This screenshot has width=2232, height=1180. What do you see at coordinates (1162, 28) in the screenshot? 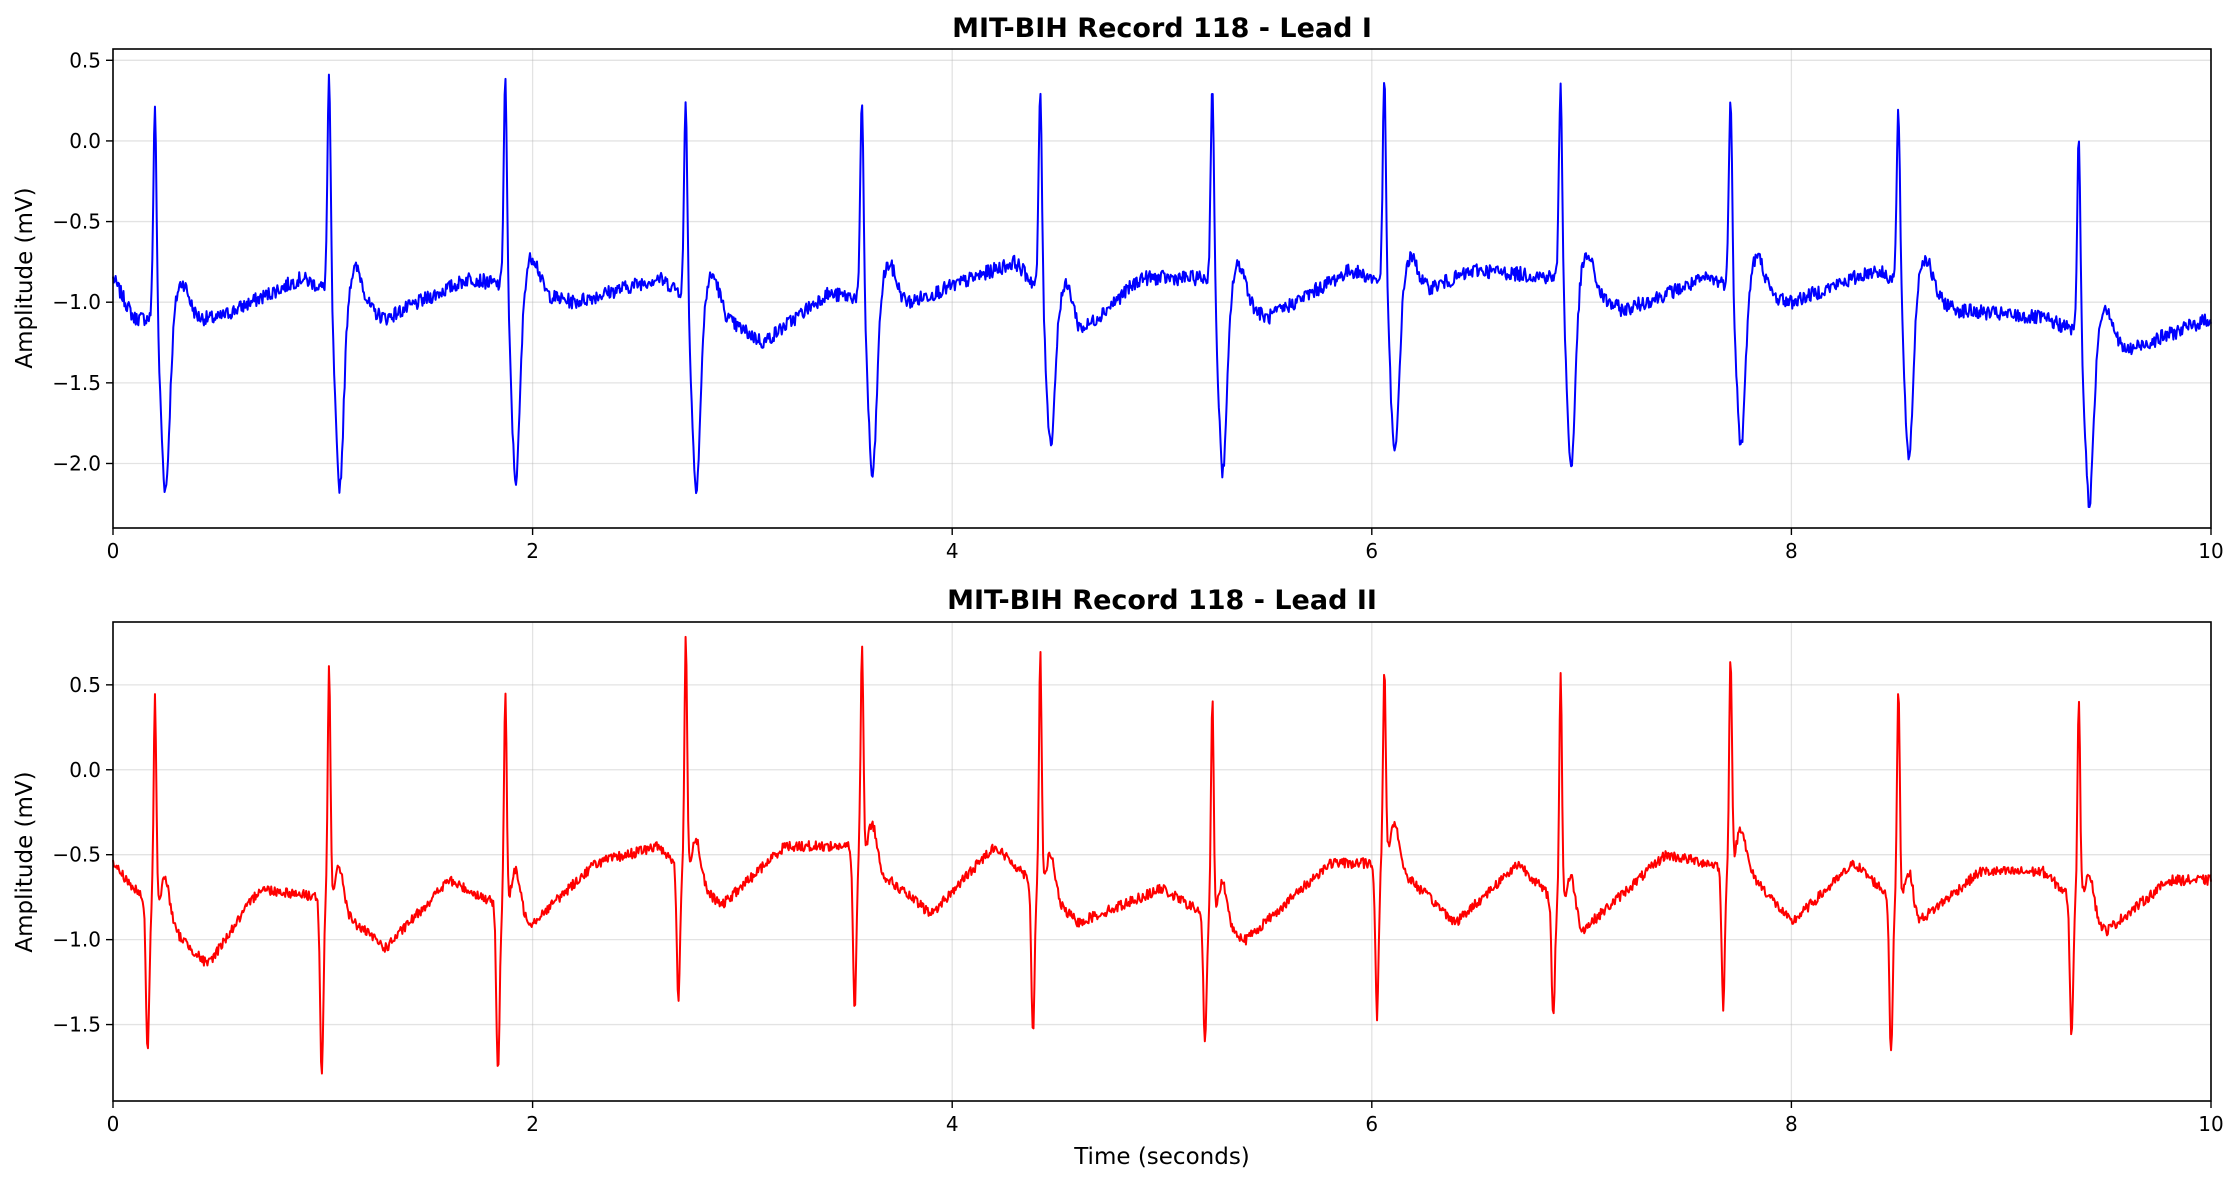
I see `lead-i-title: MIT-BIH Record 118 - Lead I` at bounding box center [1162, 28].